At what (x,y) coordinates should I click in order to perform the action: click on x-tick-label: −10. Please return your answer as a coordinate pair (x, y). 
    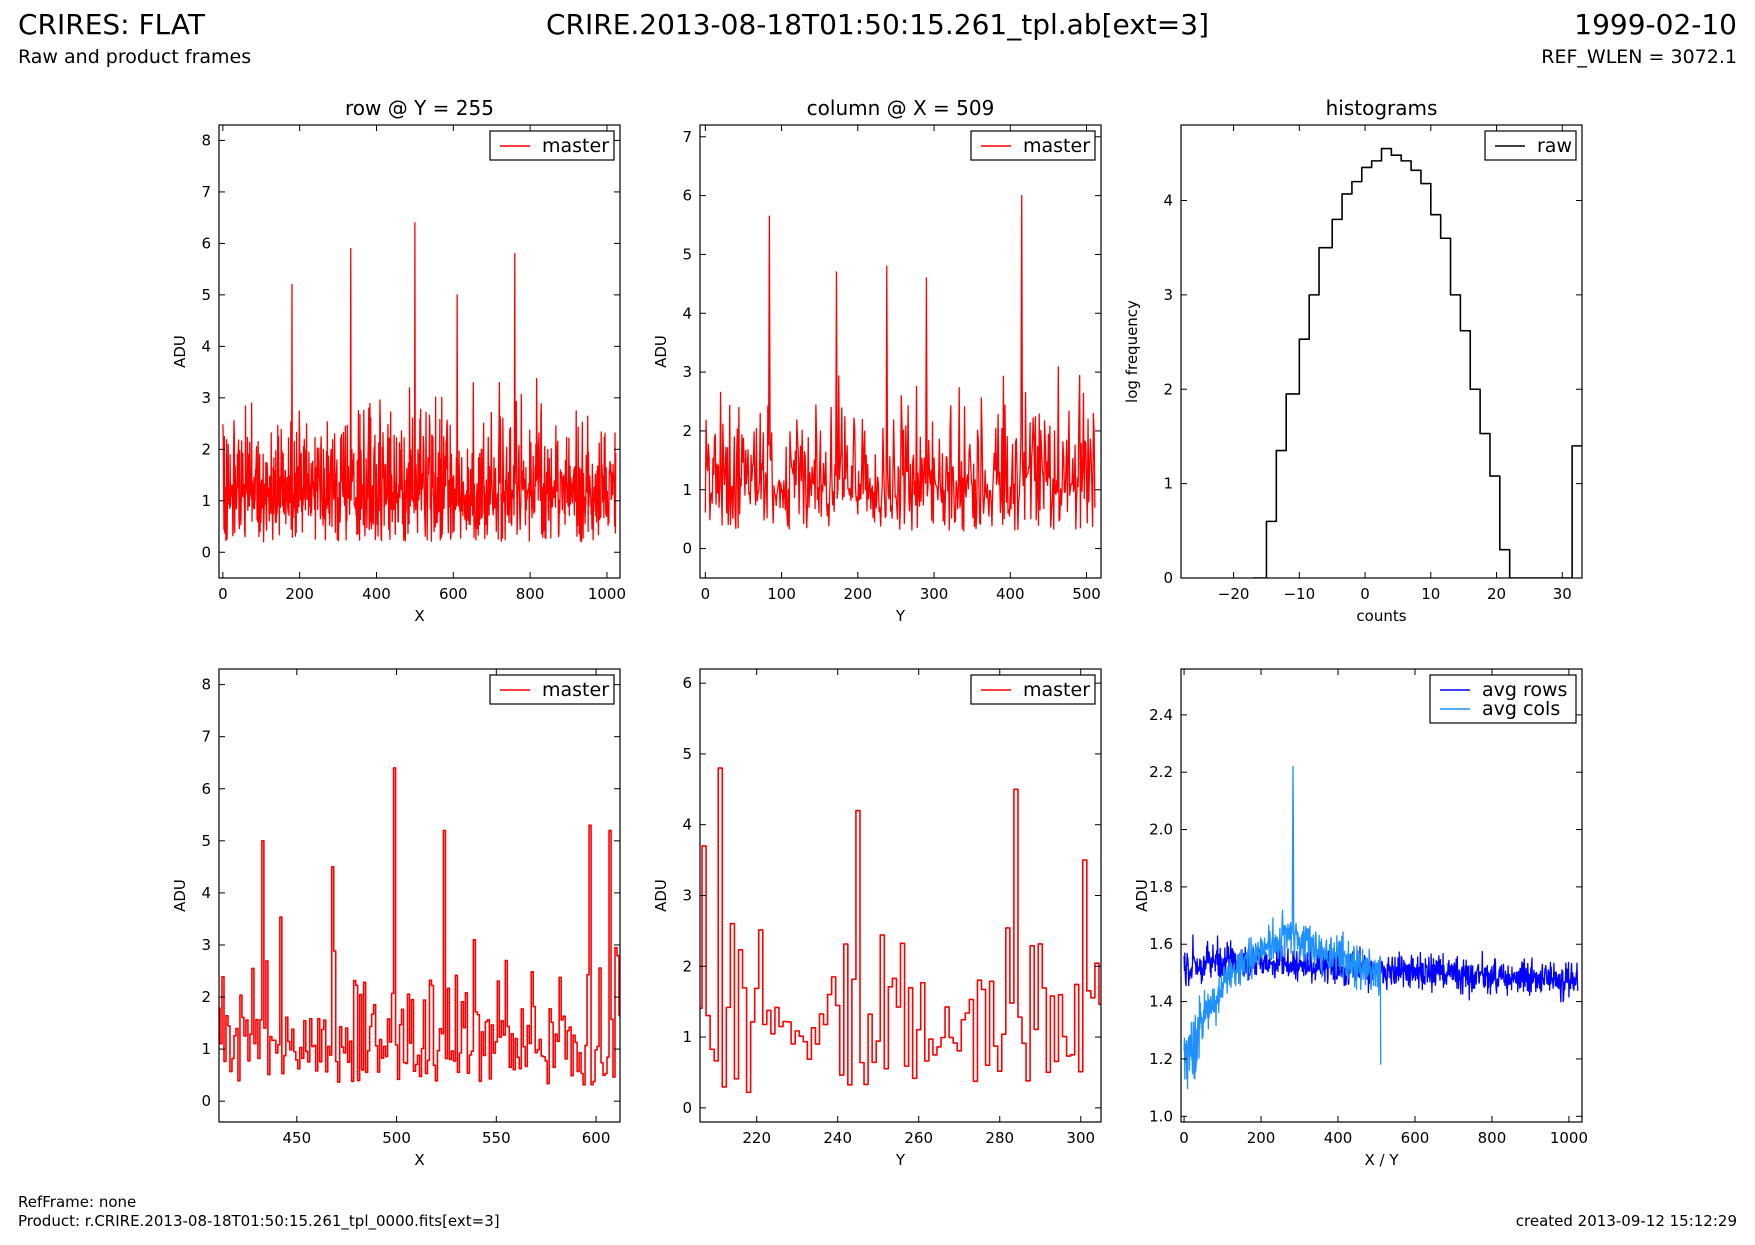
    Looking at the image, I should click on (1299, 594).